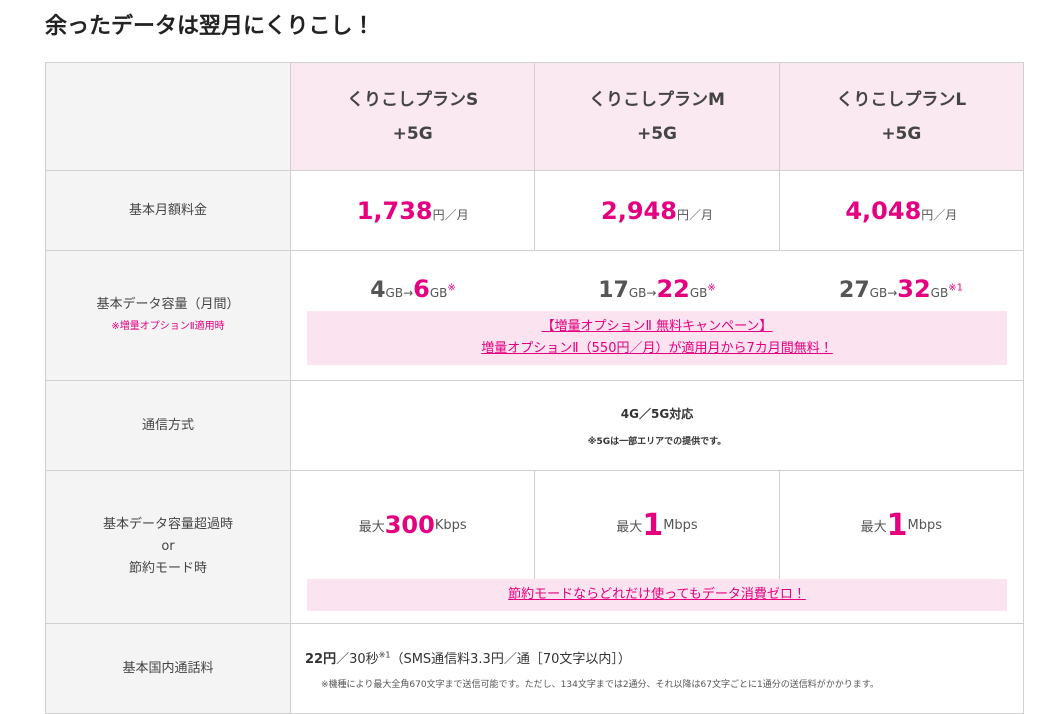  I want to click on label-text: 節約モード時, so click(167, 568).